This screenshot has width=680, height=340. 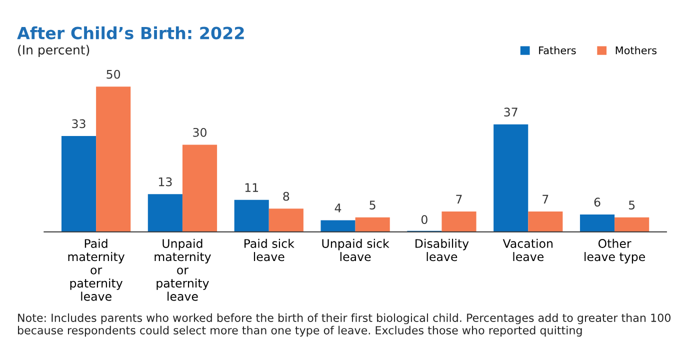 I want to click on data-label: 8, so click(x=286, y=196).